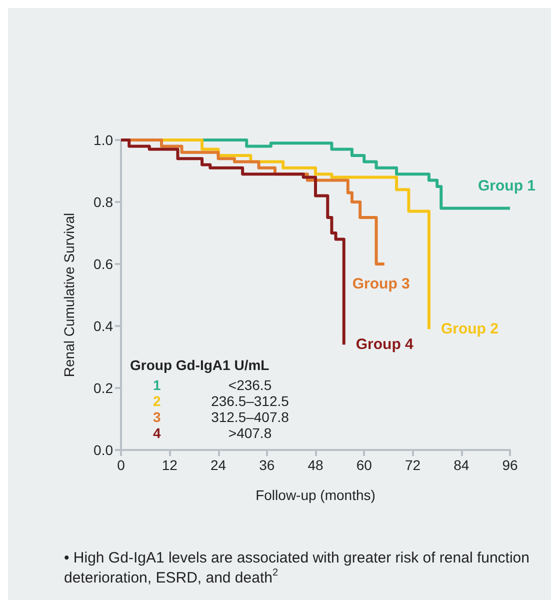  What do you see at coordinates (104, 140) in the screenshot?
I see `y-tick-label: 1.0` at bounding box center [104, 140].